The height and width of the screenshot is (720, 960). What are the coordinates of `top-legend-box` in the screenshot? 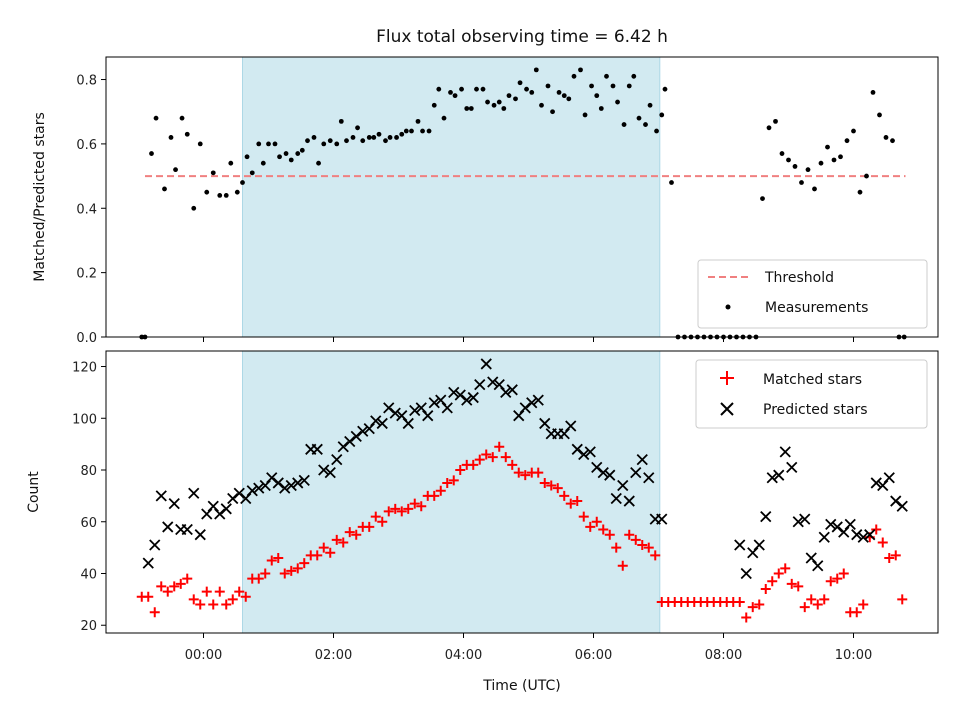 It's located at (812, 294).